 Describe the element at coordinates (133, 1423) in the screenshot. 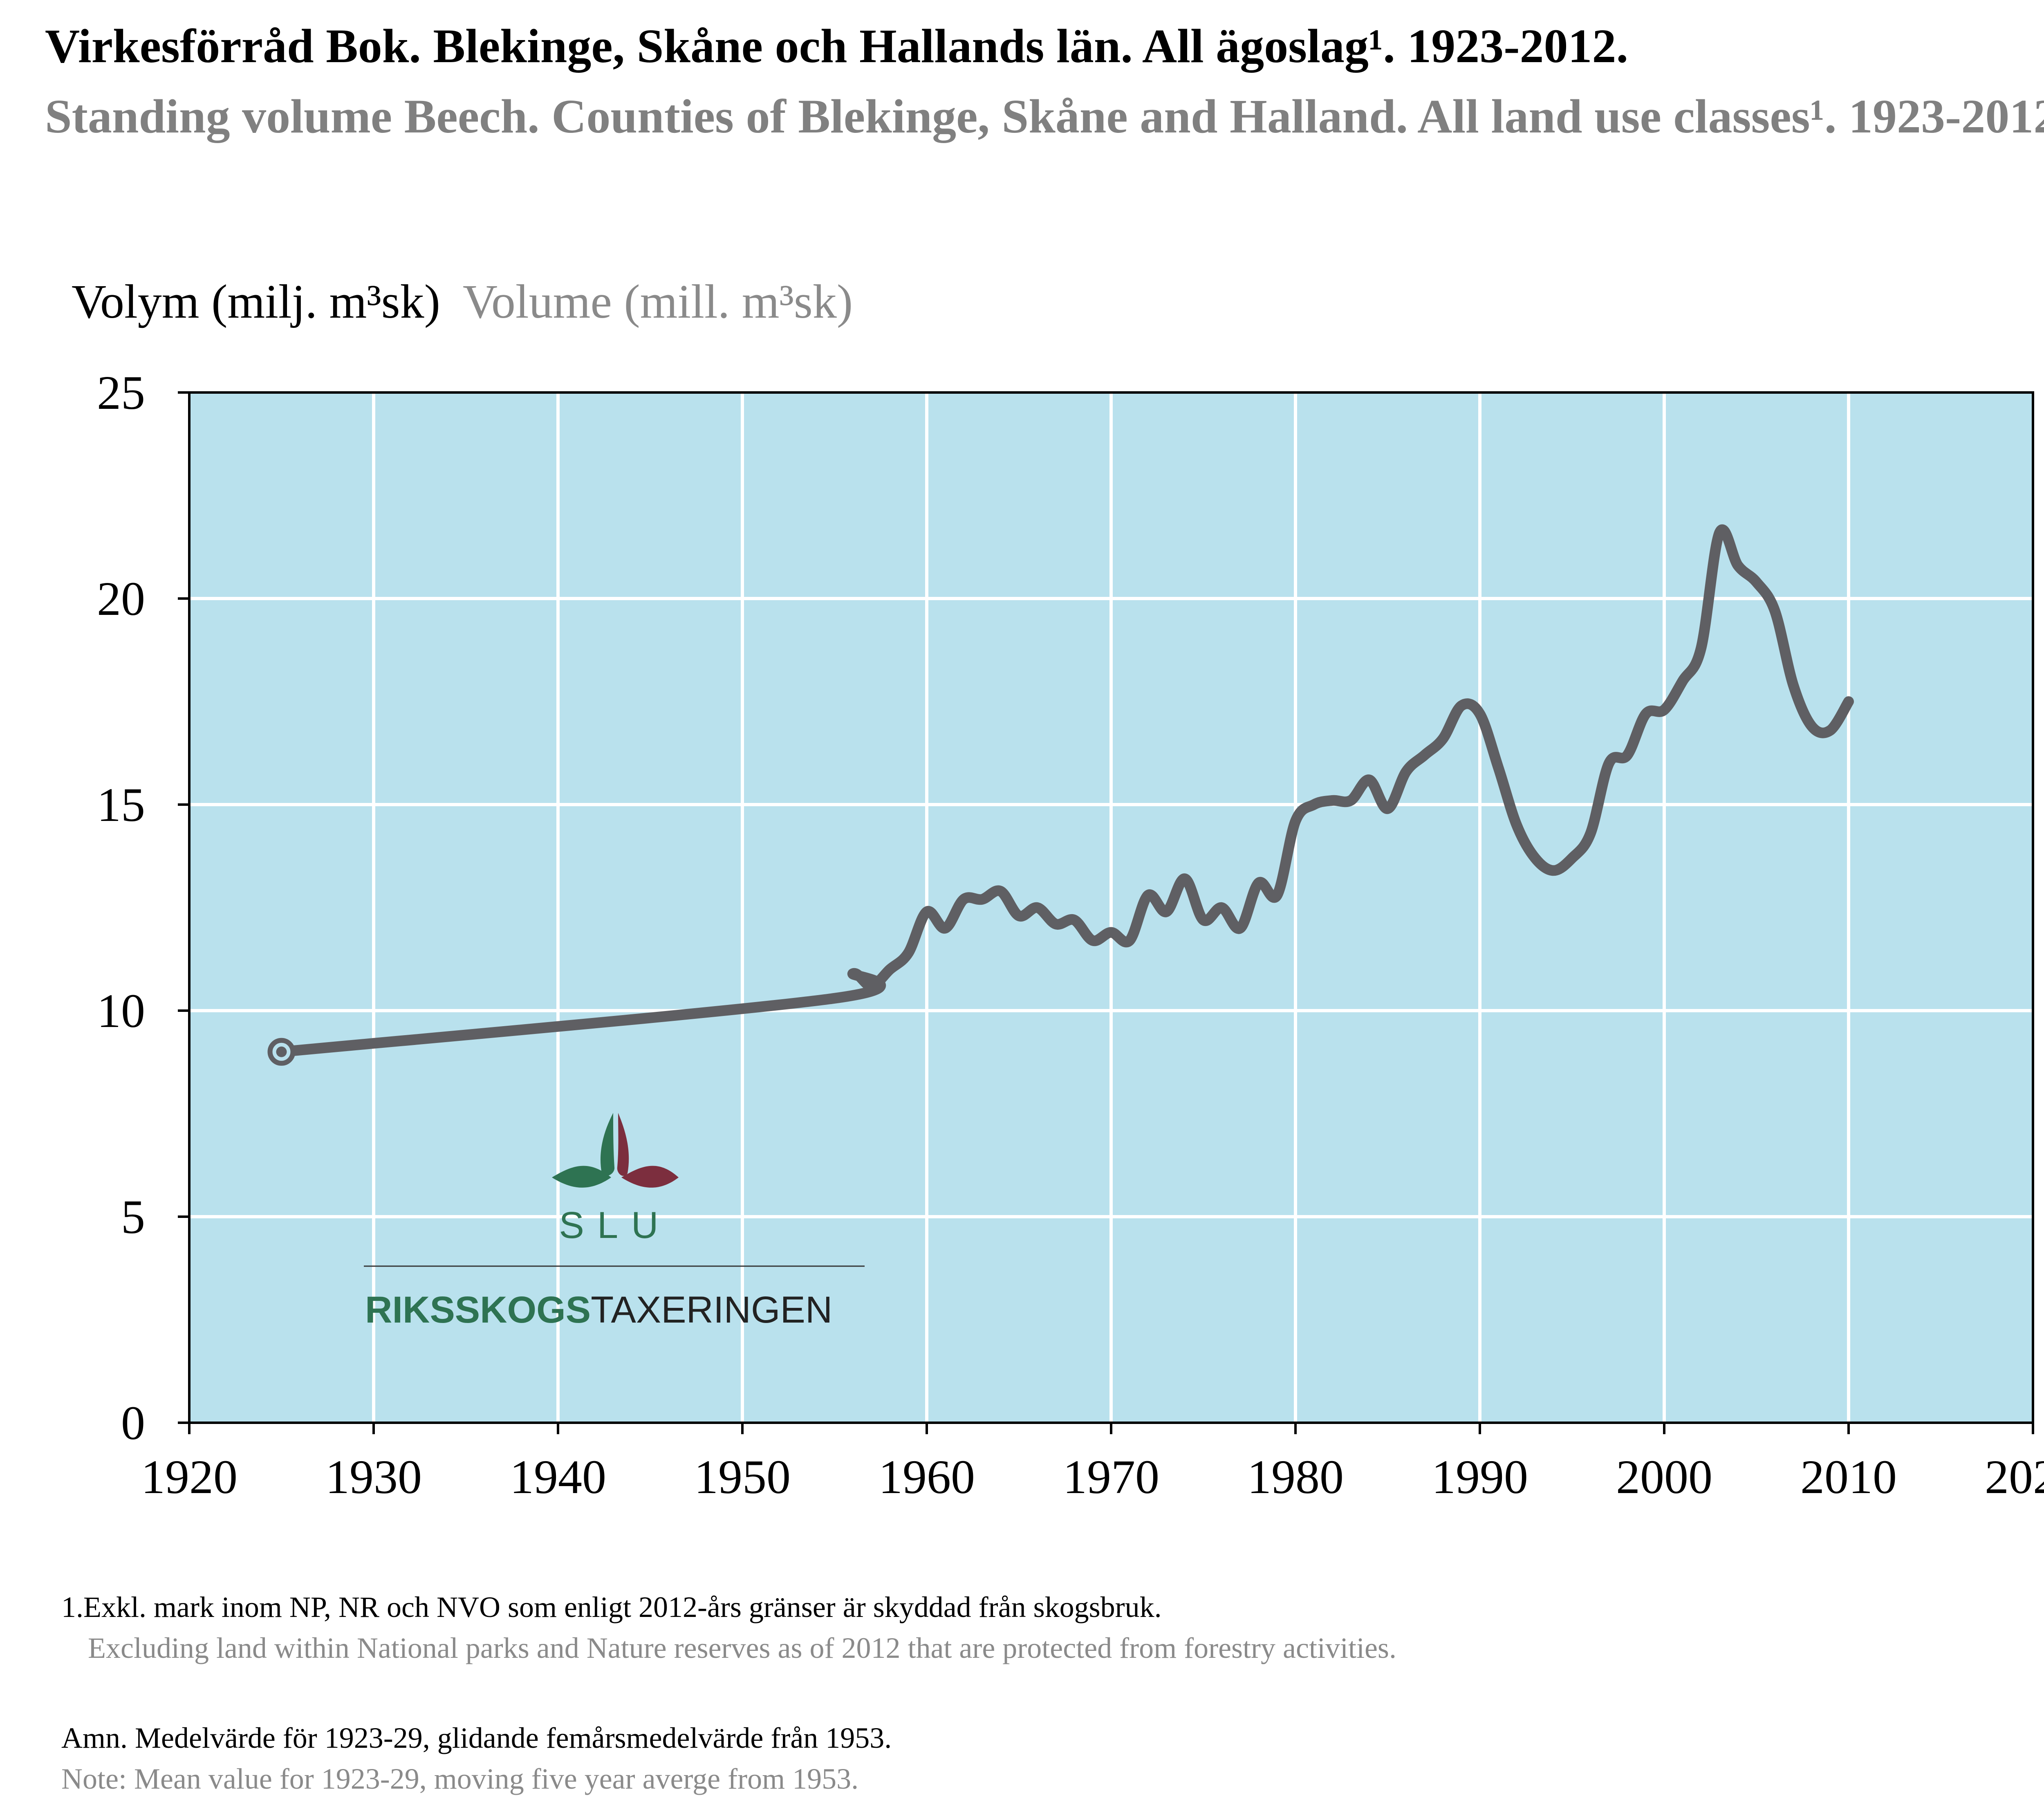

I see `y-tick-label: 0` at that location.